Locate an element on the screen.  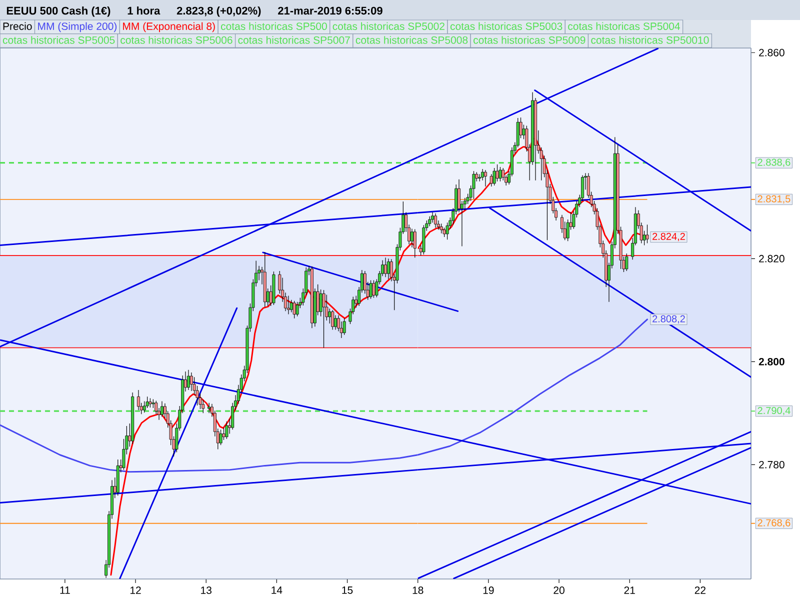
ref-line-label: 2.768,6 is located at coordinates (774, 523).